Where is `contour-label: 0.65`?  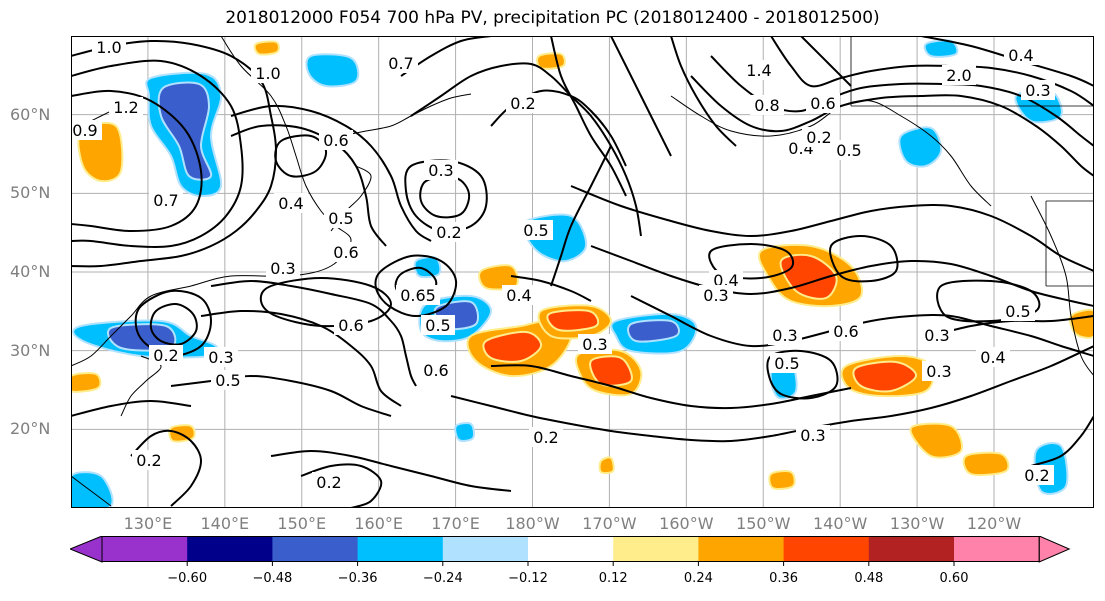 contour-label: 0.65 is located at coordinates (418, 295).